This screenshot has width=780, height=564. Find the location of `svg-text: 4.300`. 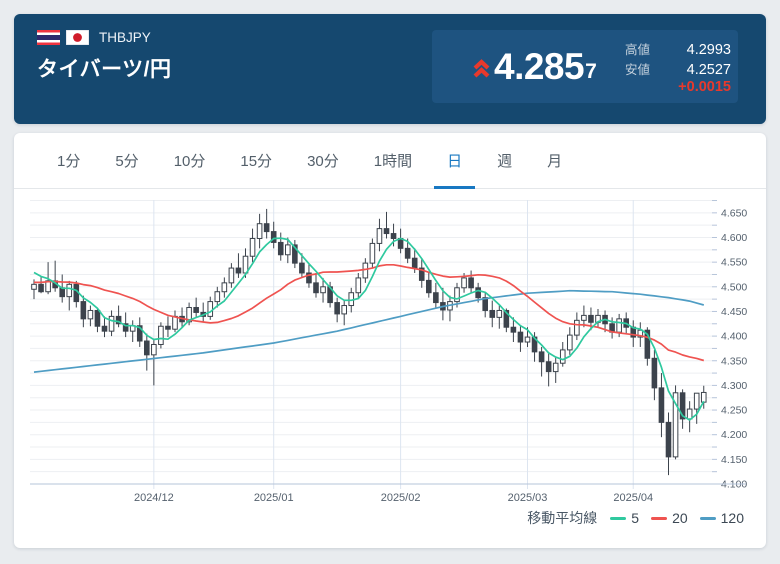

svg-text: 4.300 is located at coordinates (734, 386).